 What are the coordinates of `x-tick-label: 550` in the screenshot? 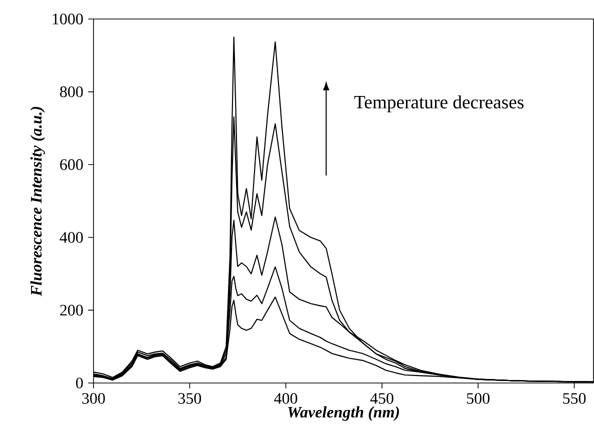 It's located at (574, 398).